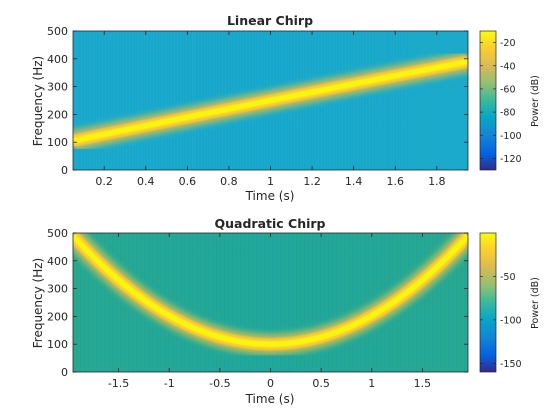 This screenshot has height=420, width=560. Describe the element at coordinates (395, 181) in the screenshot. I see `x-tick-label: 1.6` at that location.